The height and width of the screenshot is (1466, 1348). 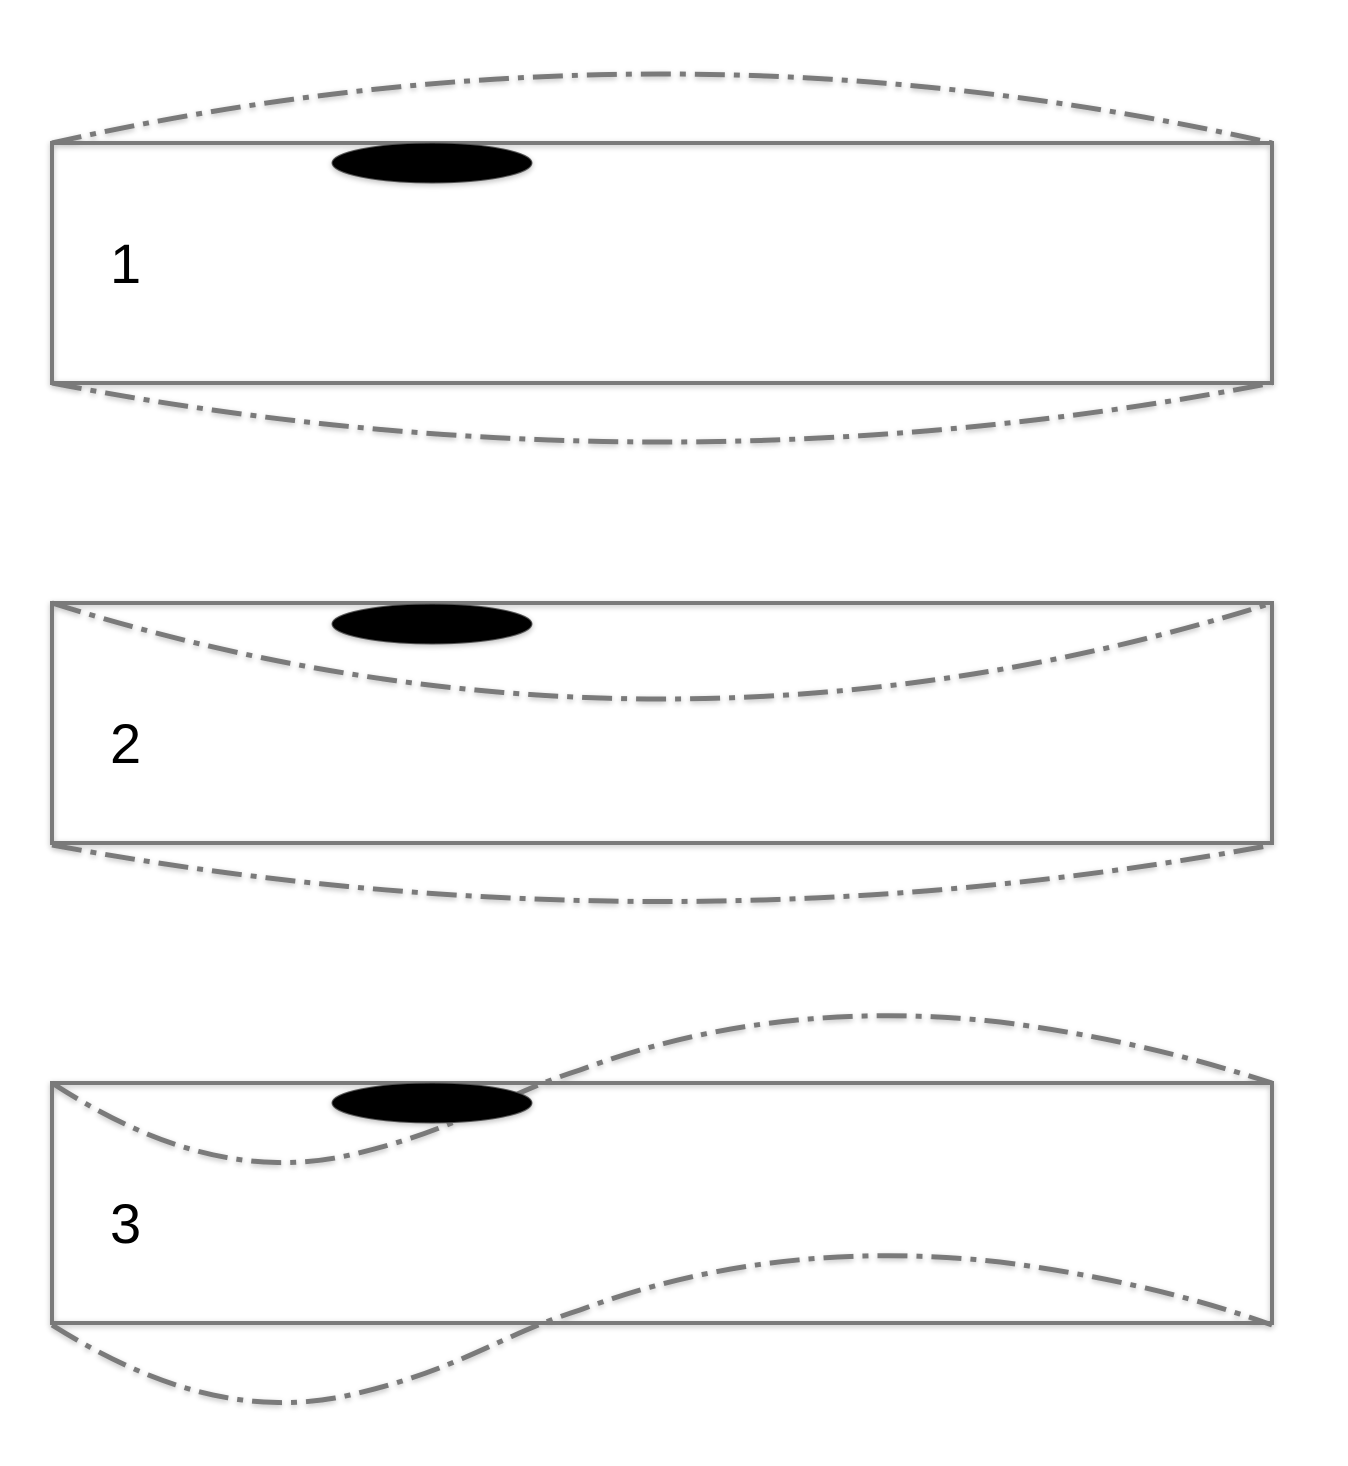 What do you see at coordinates (662, 651) in the screenshot?
I see `panel-2-upper-mode-curve` at bounding box center [662, 651].